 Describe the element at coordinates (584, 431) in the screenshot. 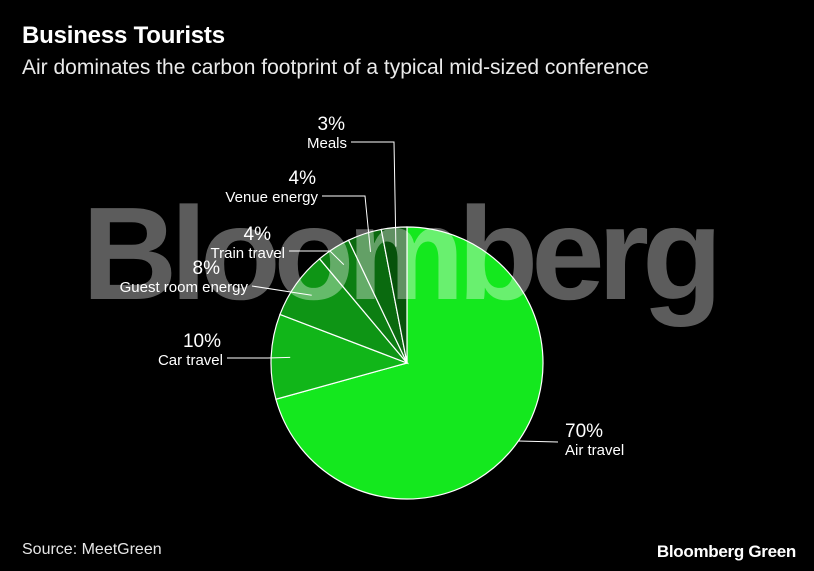

I see `value-label-air-travel: 70%` at that location.